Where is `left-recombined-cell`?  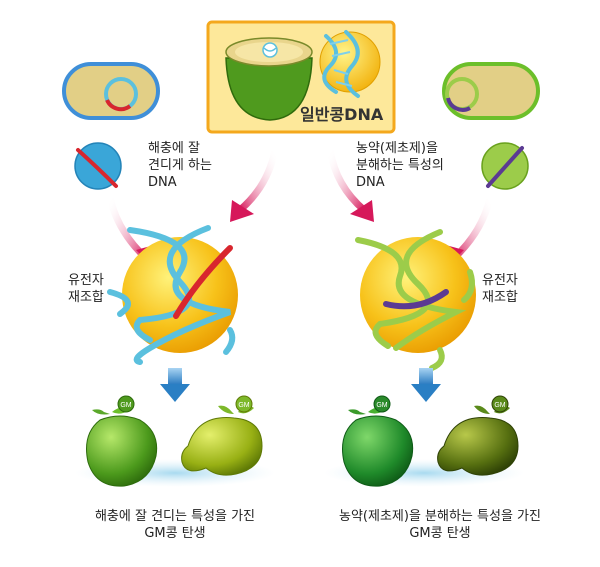 left-recombined-cell is located at coordinates (172, 295).